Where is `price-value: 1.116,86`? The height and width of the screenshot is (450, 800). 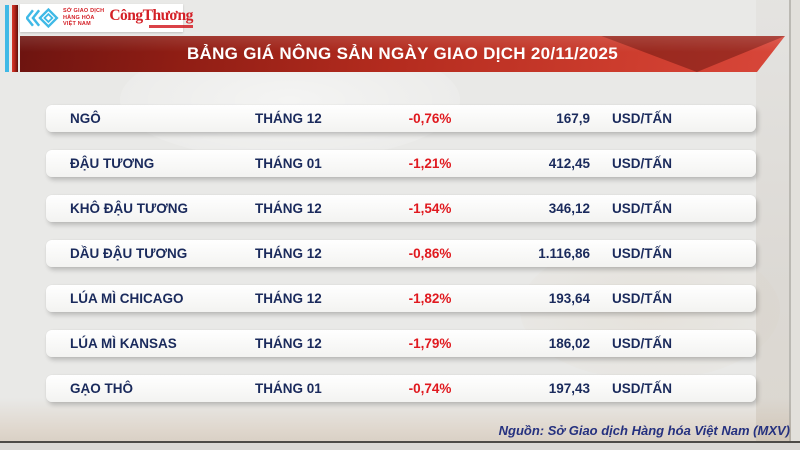
price-value: 1.116,86 is located at coordinates (564, 253).